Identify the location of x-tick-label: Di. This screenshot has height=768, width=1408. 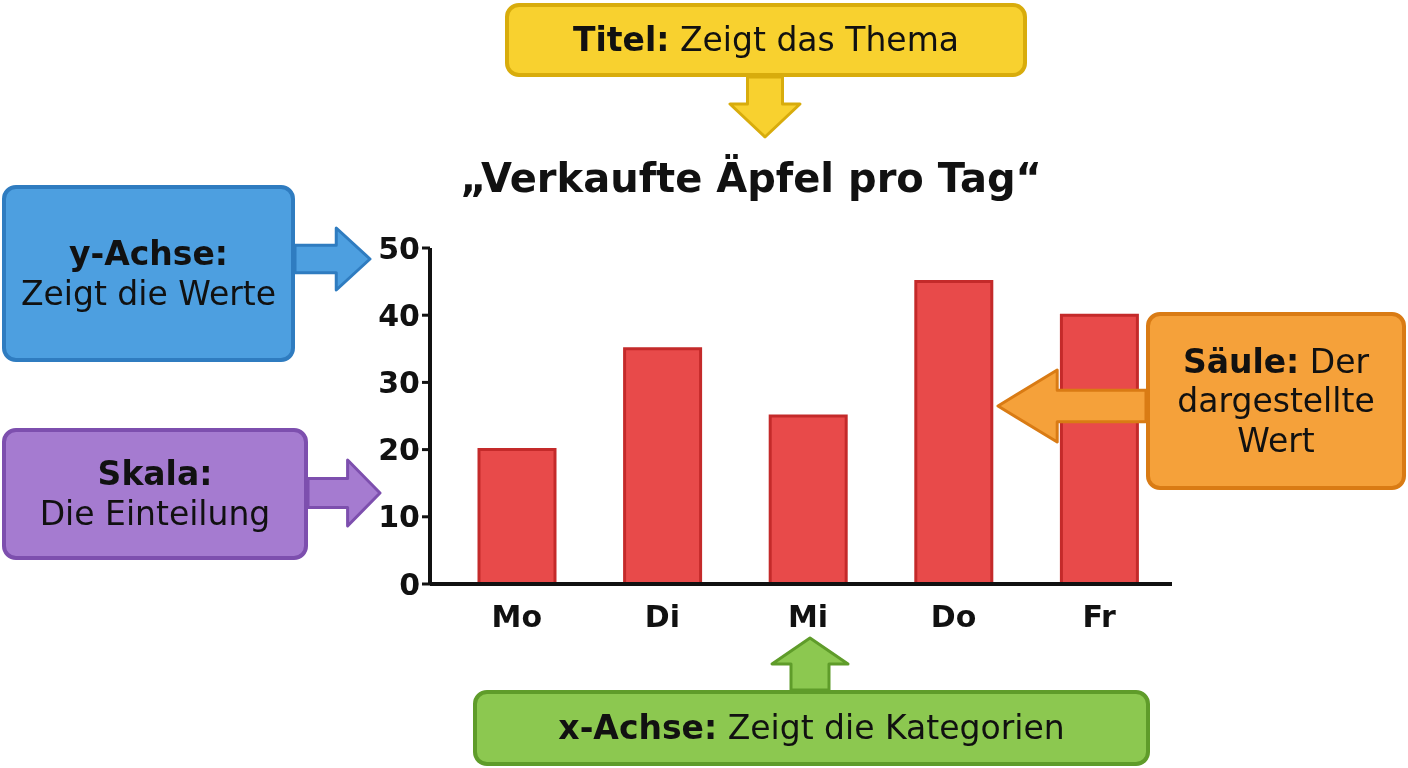
(662, 617).